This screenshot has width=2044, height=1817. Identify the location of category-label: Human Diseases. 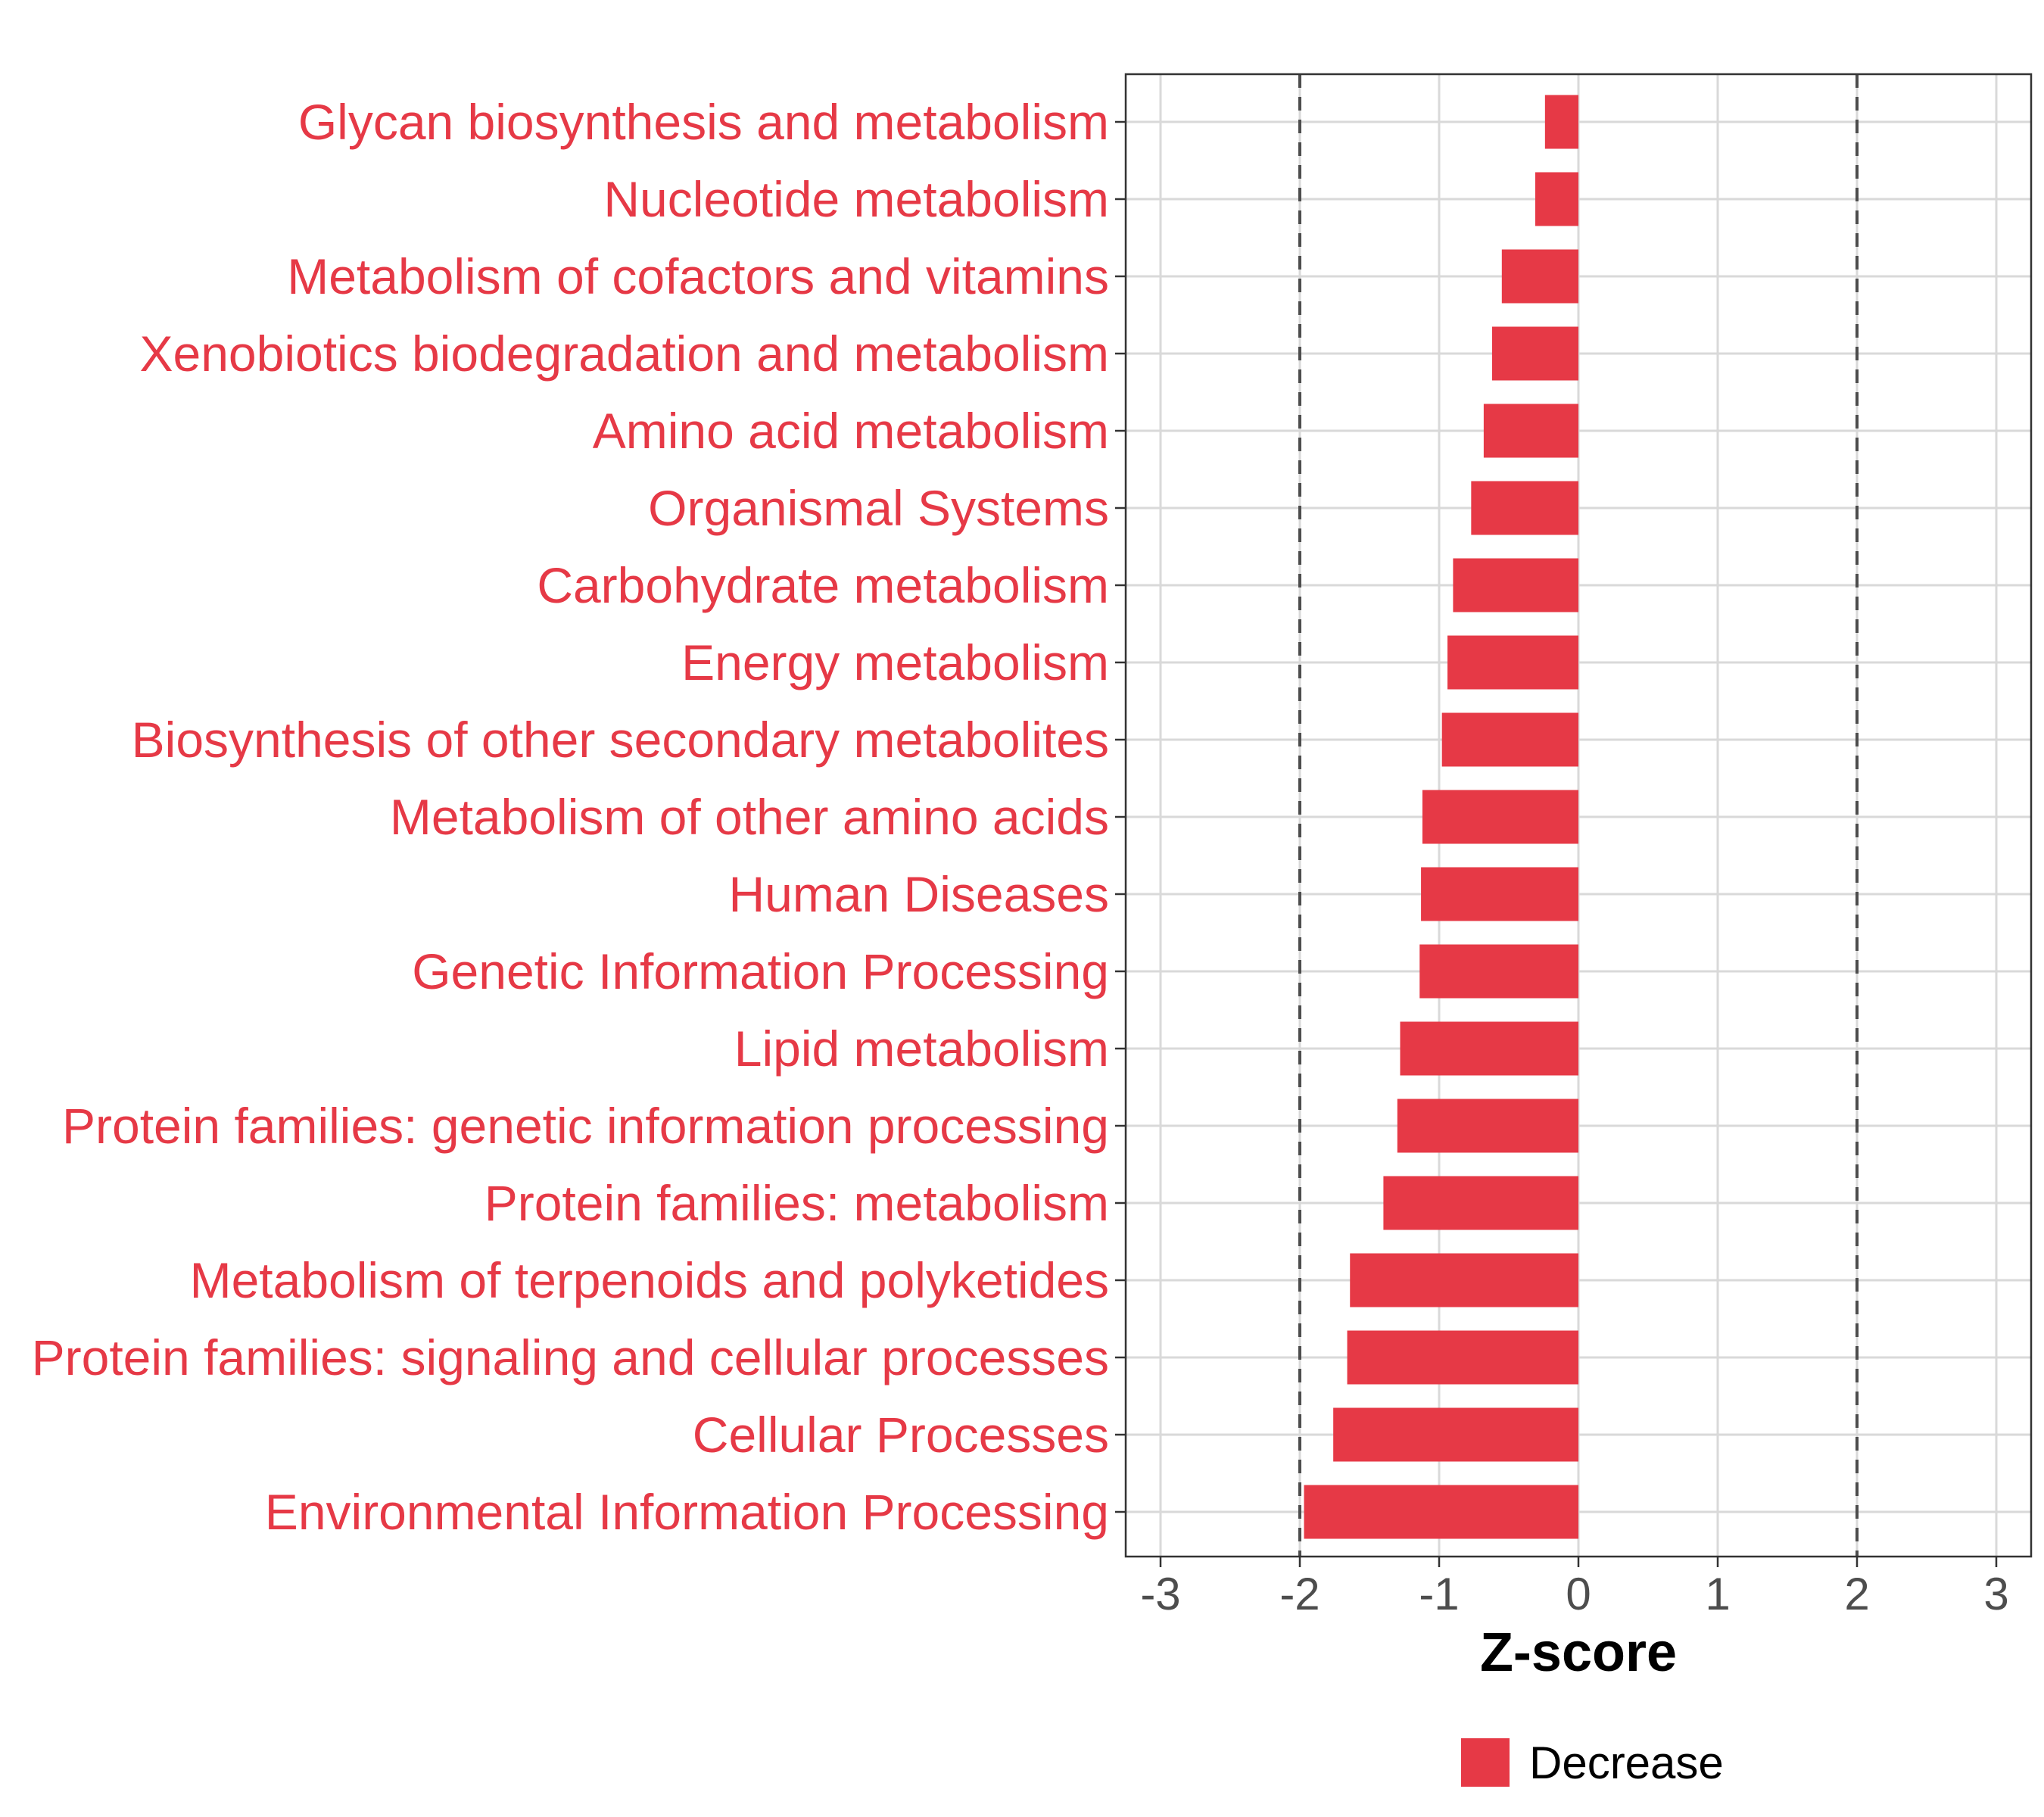
(918, 894).